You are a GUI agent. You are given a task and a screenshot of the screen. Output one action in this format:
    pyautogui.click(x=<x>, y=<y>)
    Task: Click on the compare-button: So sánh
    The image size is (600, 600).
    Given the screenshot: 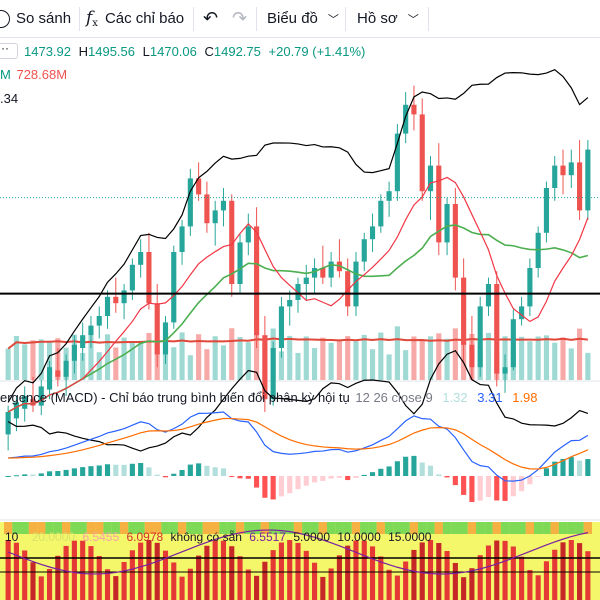 What is the action you would take?
    pyautogui.click(x=35, y=18)
    